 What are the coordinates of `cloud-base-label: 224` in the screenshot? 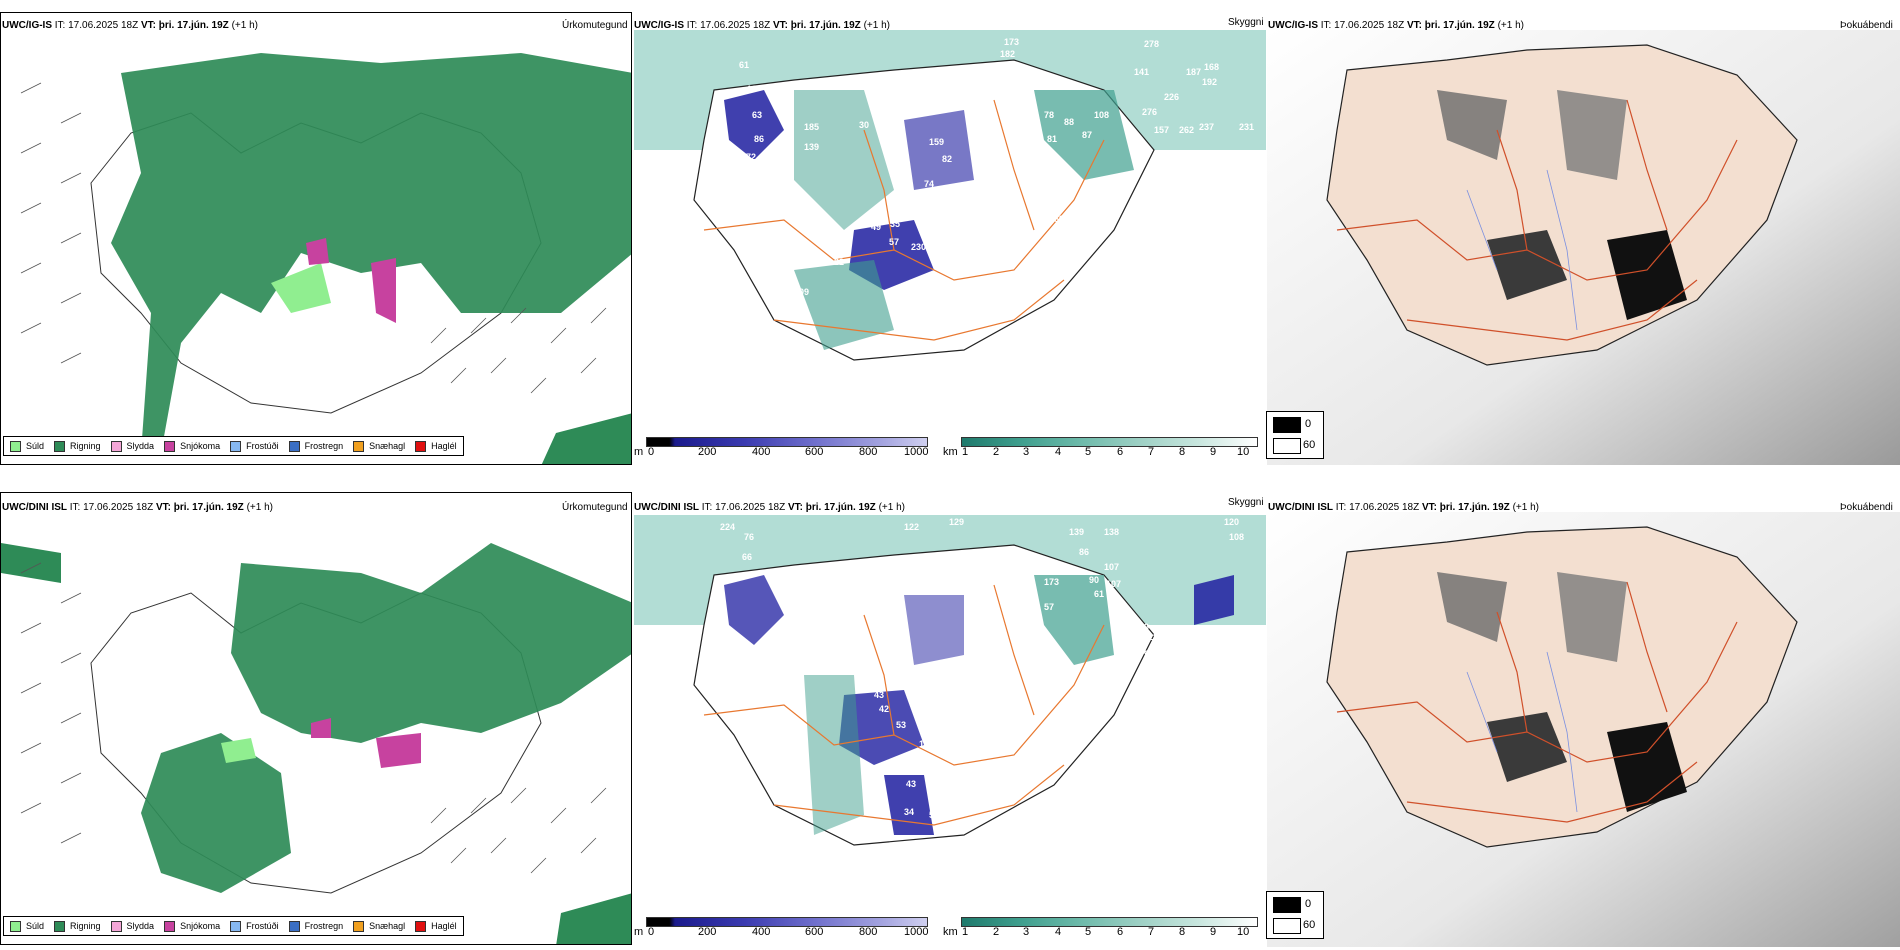 It's located at (727, 527).